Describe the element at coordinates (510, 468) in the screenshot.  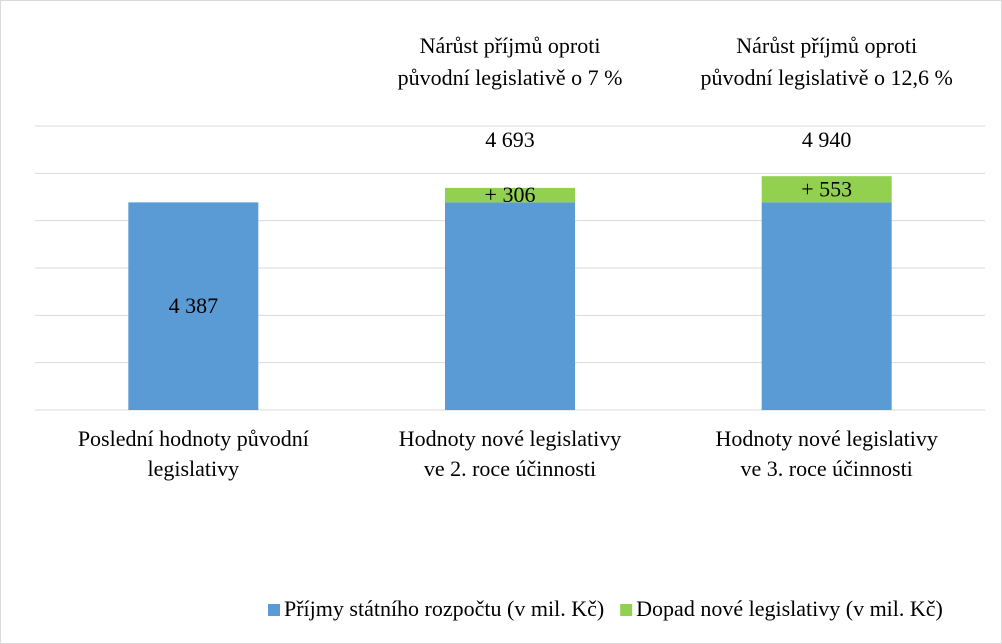
I see `x-tick-label: ve 2. roce účinnosti` at that location.